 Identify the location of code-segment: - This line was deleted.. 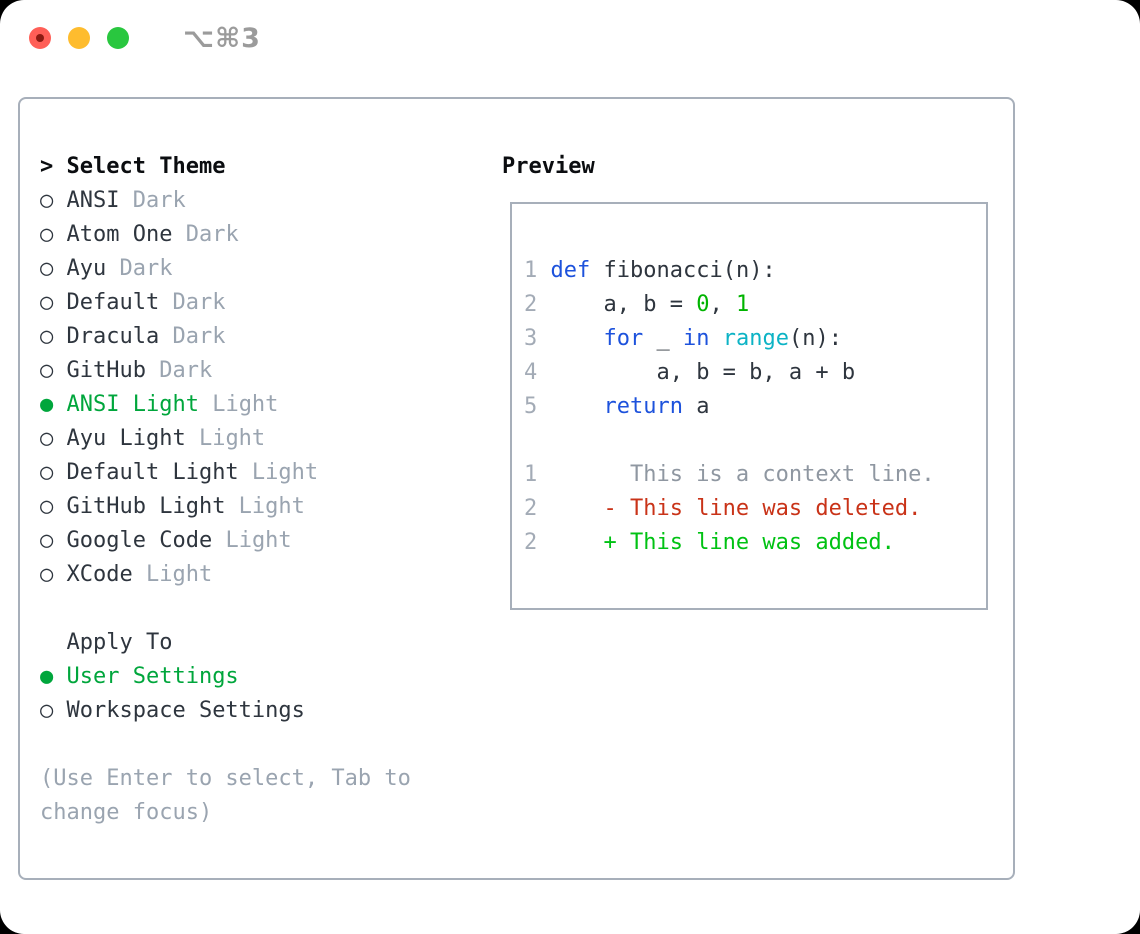
(729, 508).